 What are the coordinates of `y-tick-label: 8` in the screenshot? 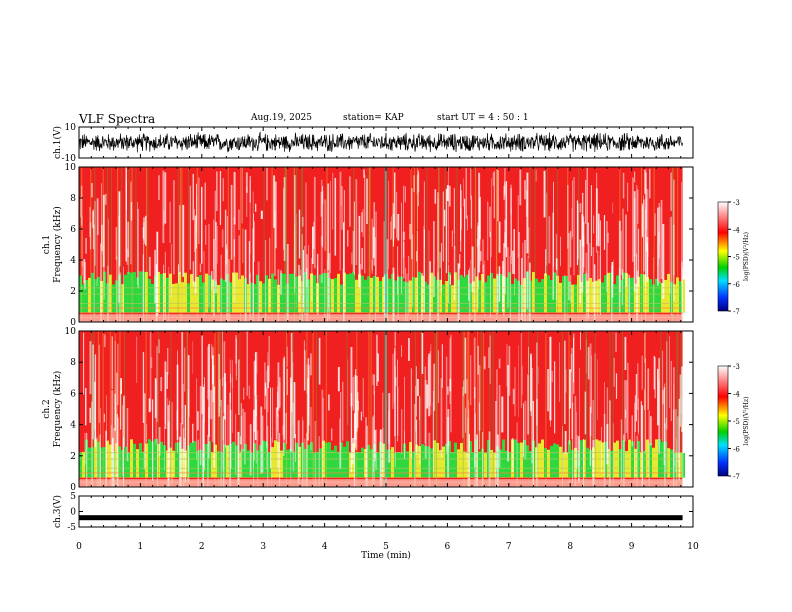 It's located at (73, 363).